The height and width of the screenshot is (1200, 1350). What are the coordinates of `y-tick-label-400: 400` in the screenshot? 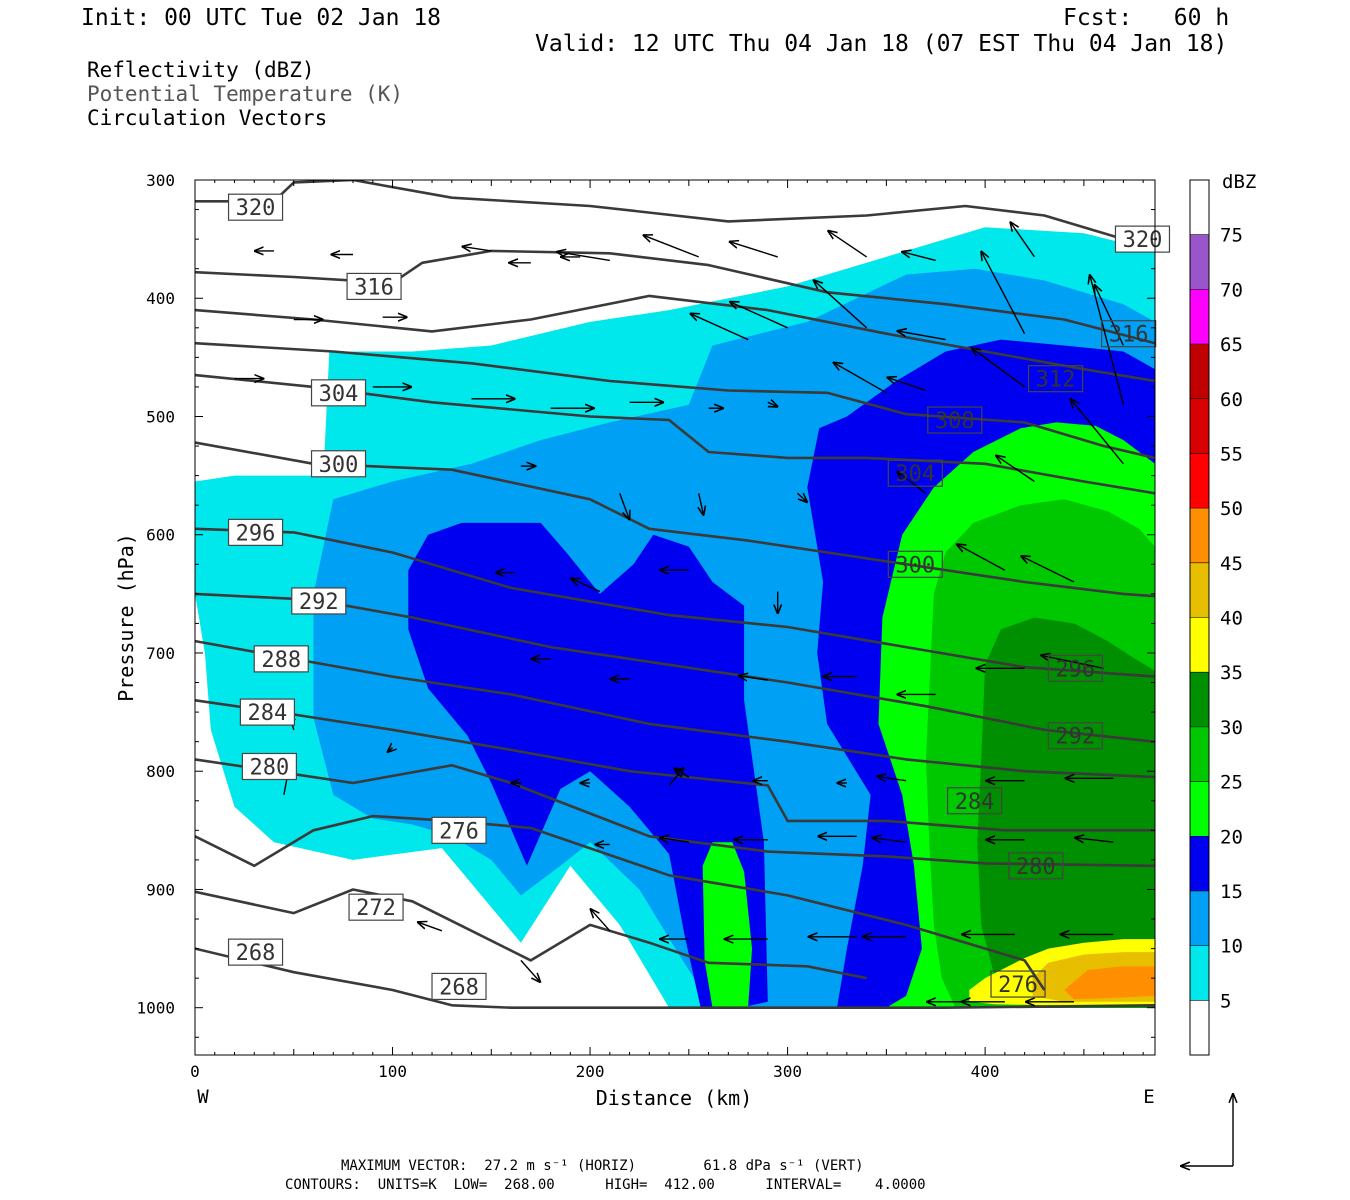 It's located at (160, 298).